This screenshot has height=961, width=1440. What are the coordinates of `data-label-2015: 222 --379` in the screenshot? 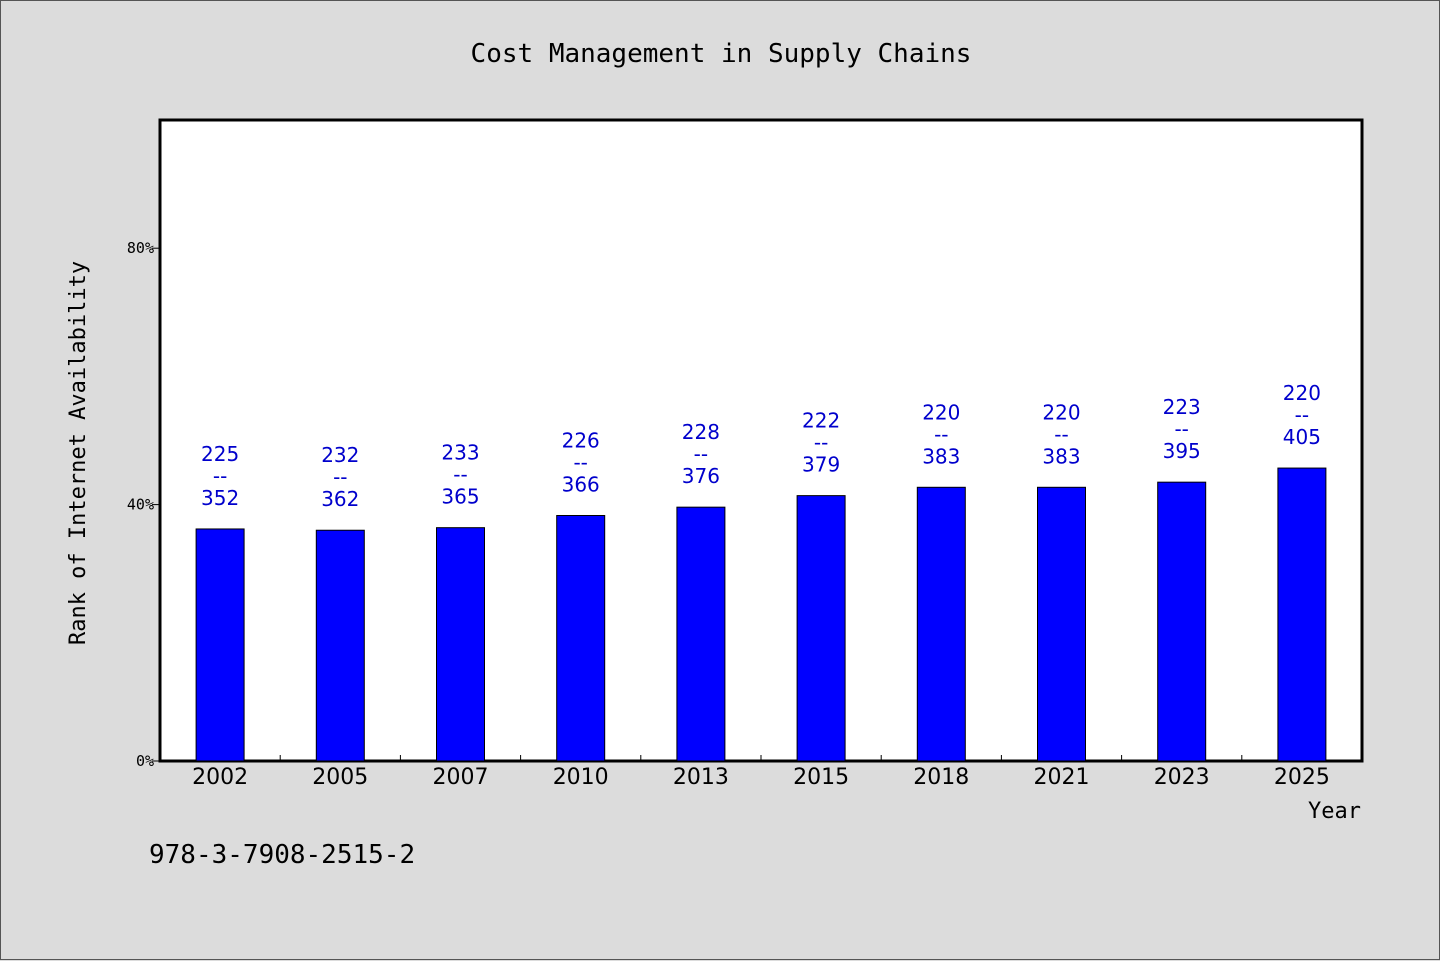 It's located at (821, 443).